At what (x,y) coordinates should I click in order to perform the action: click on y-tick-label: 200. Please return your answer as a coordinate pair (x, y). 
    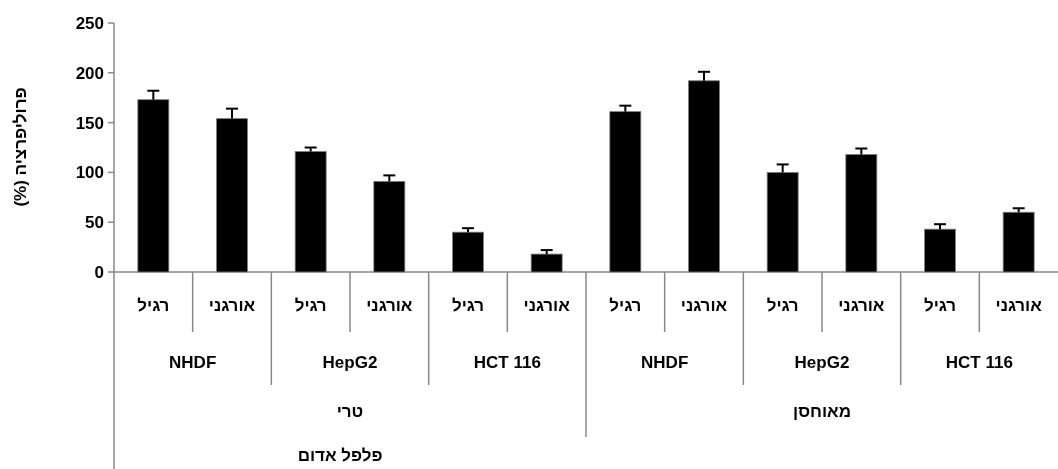
    Looking at the image, I should click on (89, 73).